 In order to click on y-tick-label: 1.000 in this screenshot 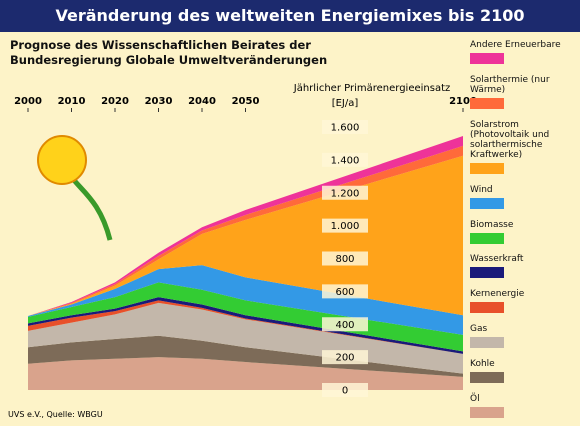, I will do `click(345, 226)`.